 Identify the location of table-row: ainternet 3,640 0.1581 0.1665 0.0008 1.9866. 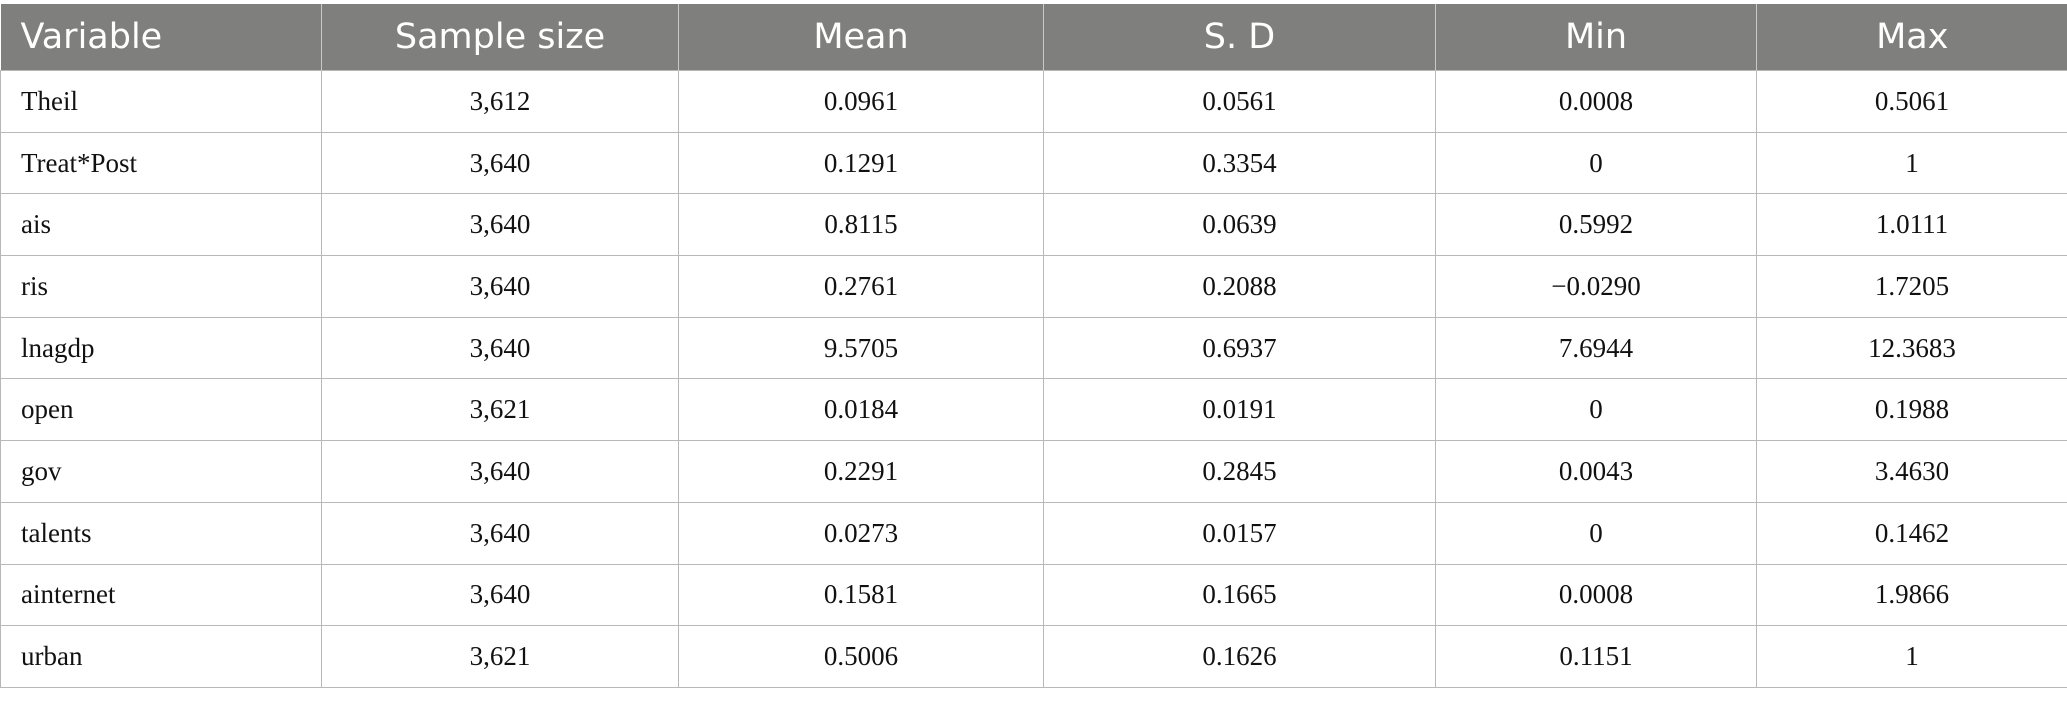
(1033, 595).